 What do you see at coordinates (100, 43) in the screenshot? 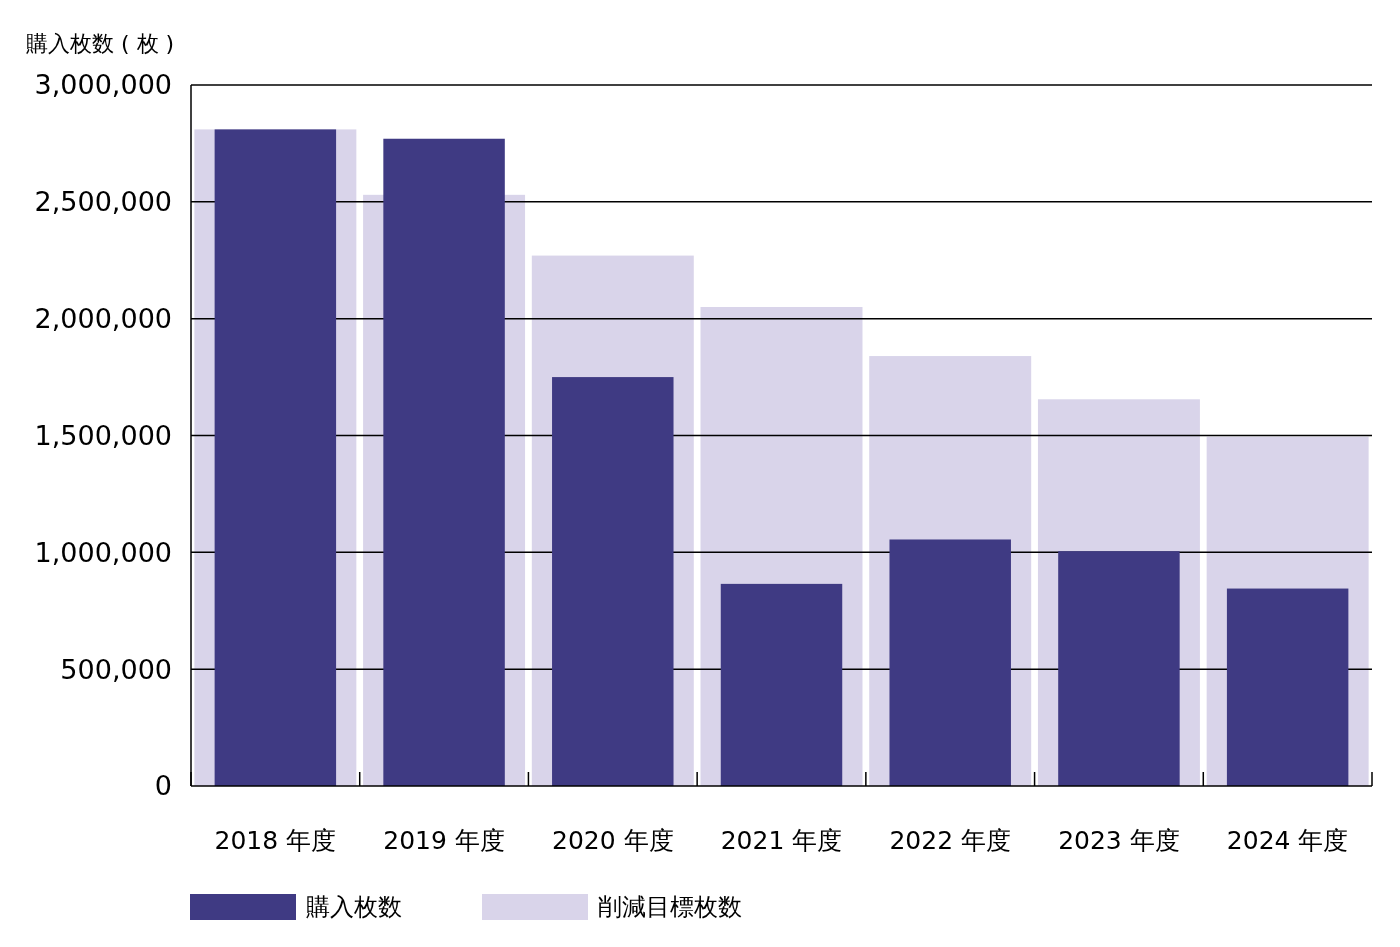
I see `y-axis-title: 購入枚数 ( 枚 )` at bounding box center [100, 43].